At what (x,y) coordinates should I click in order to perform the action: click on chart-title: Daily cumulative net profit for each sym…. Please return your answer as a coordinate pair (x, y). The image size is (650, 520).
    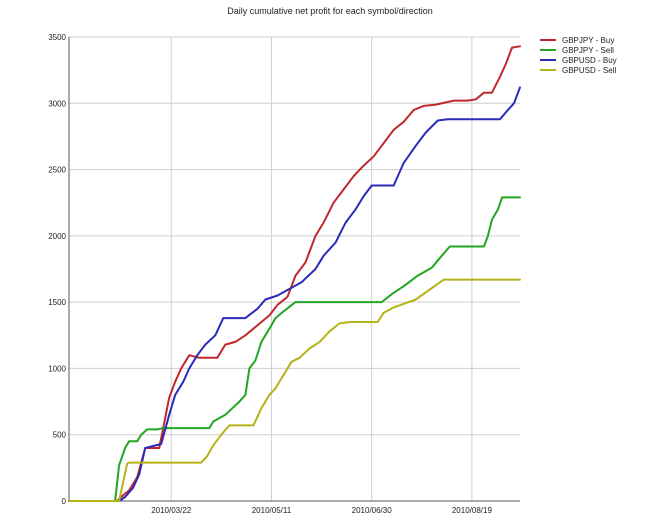
    Looking at the image, I should click on (330, 11).